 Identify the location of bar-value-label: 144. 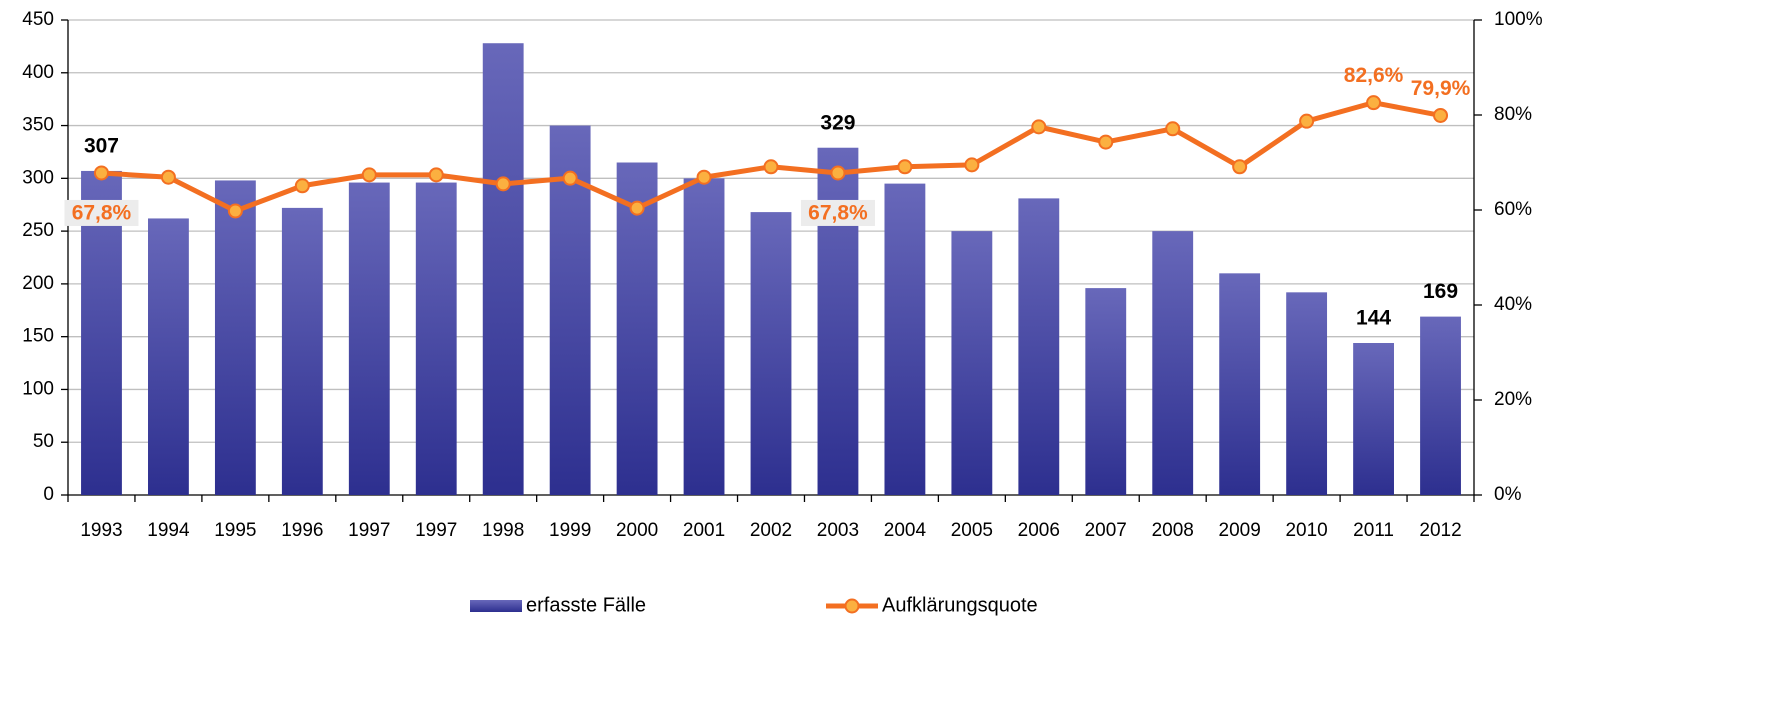
(1373, 318).